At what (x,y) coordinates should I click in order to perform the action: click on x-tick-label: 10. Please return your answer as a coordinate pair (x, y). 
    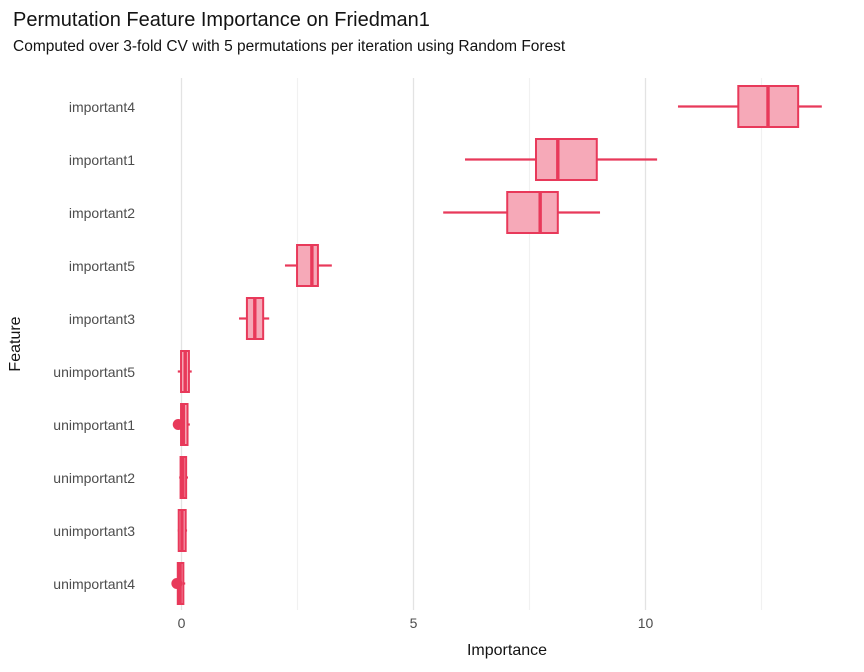
    Looking at the image, I should click on (645, 623).